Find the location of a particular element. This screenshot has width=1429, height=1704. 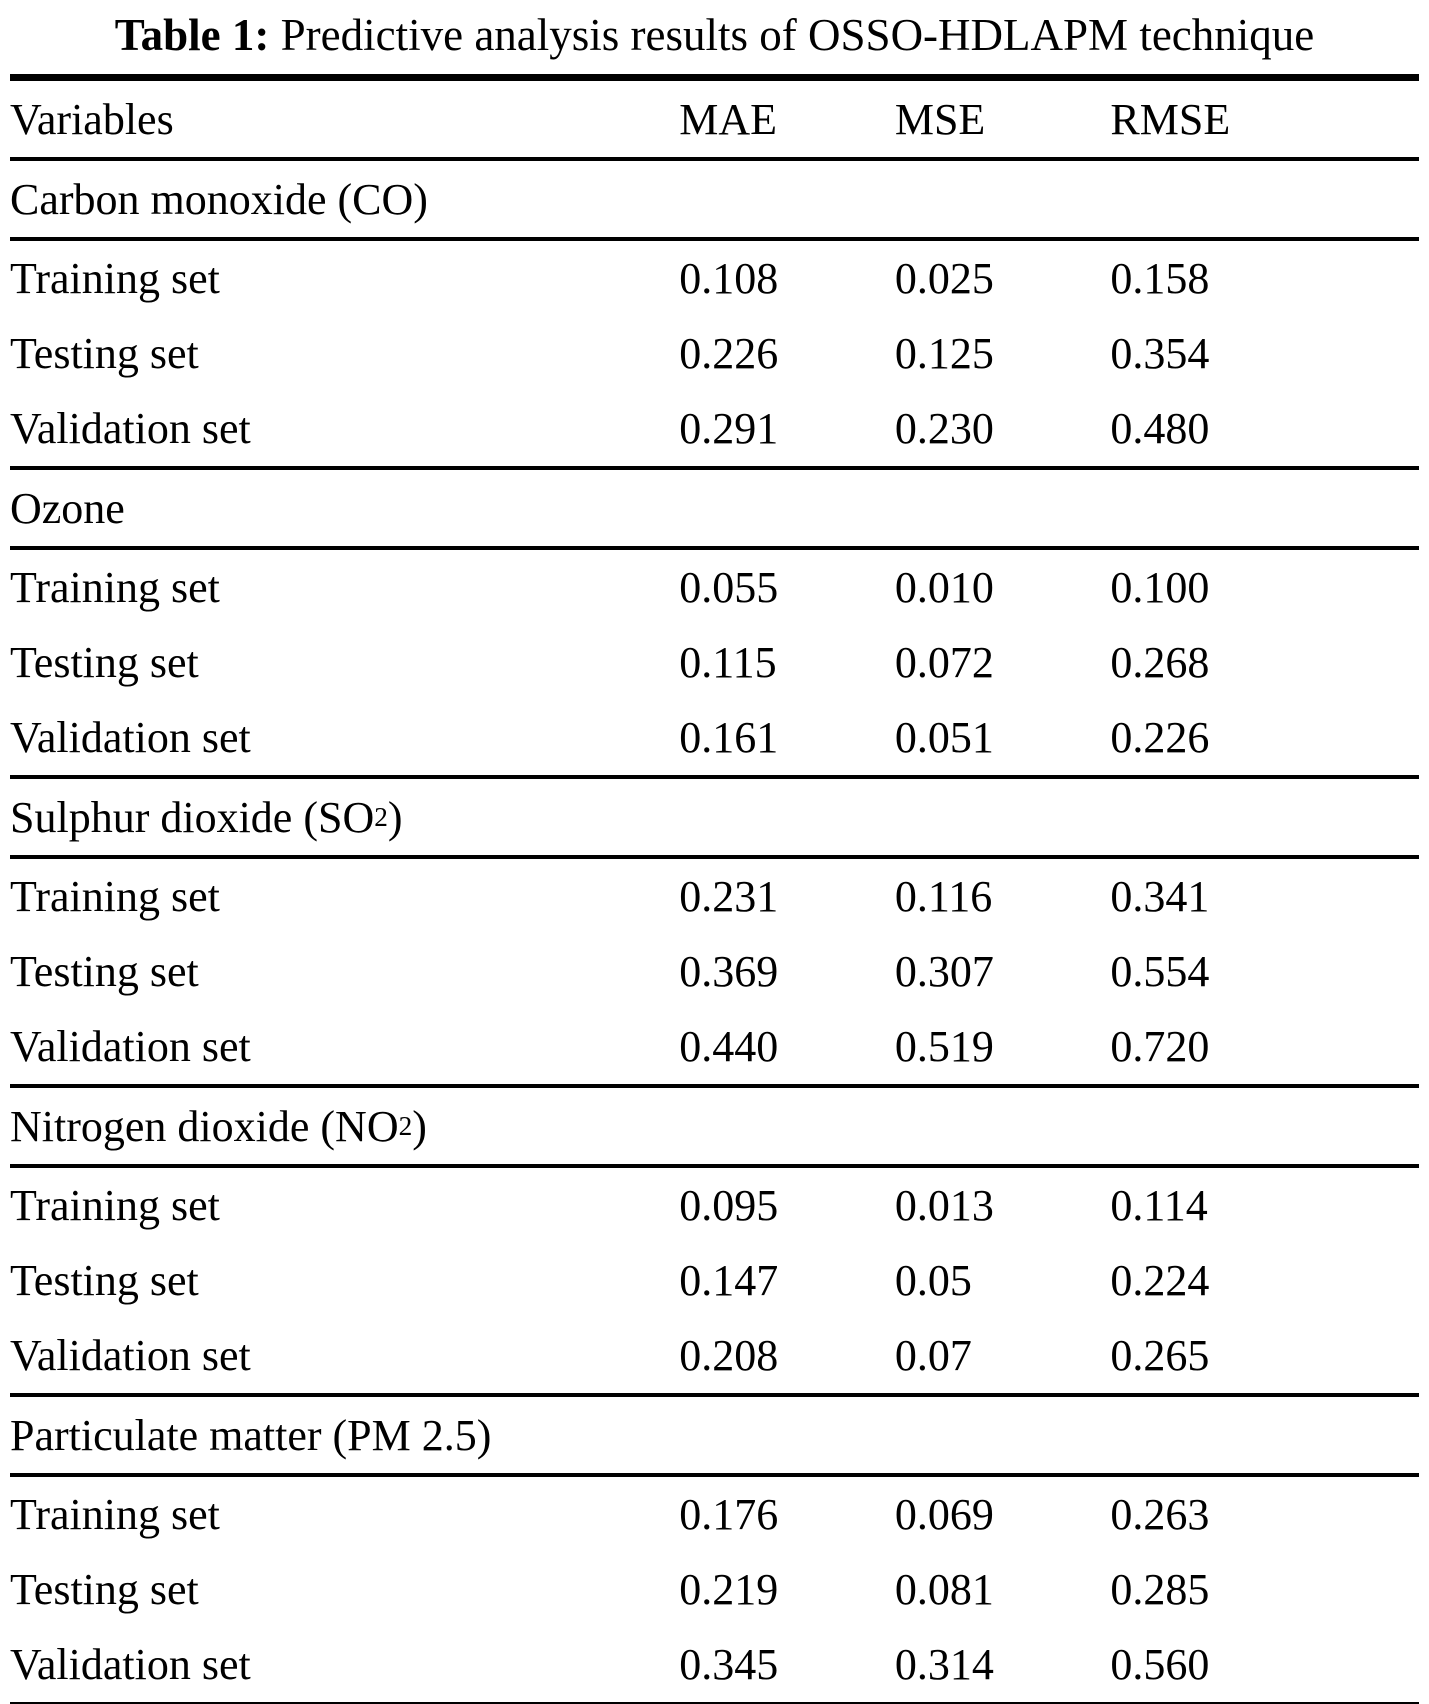

table-row: Validation set 0.208 0.07 0.265 is located at coordinates (714, 1355).